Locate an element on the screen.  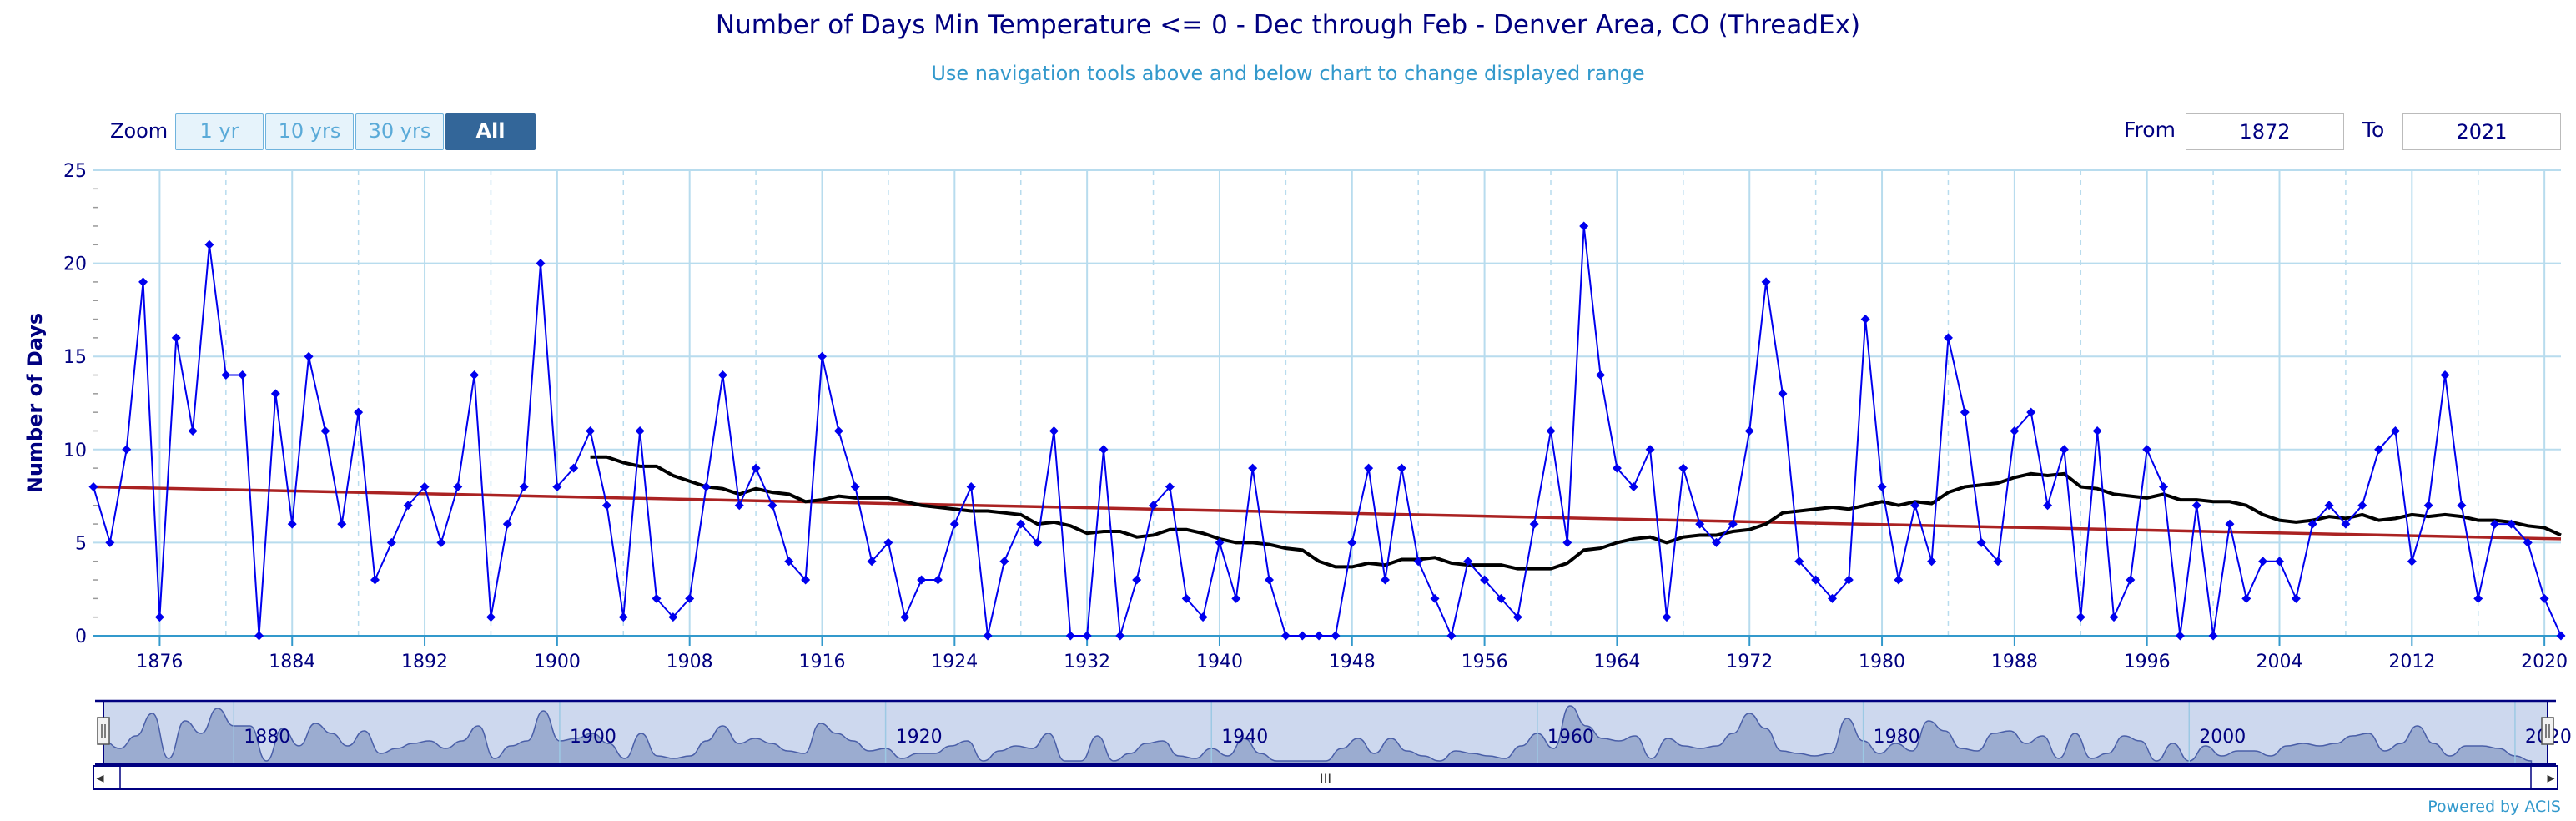
scrollbar-right-arrow-icon: ▸ is located at coordinates (2550, 778).